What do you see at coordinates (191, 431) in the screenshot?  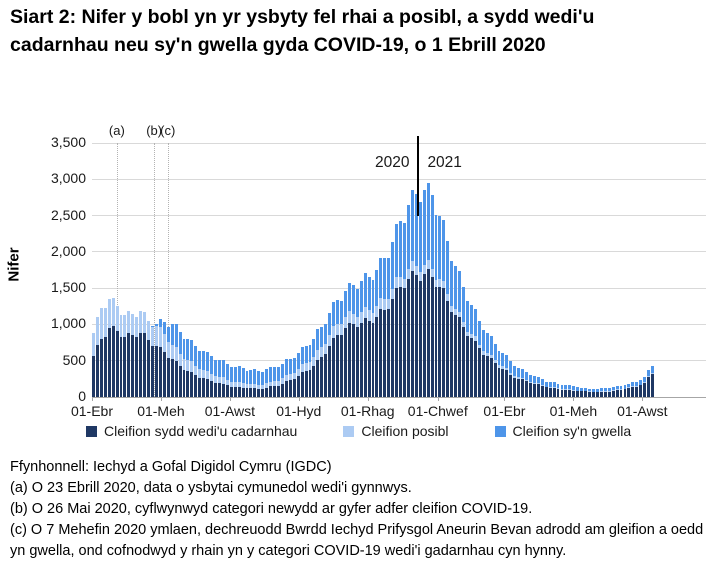 I see `legend-item-0: Cleifion sydd wedi'u cadarnhau` at bounding box center [191, 431].